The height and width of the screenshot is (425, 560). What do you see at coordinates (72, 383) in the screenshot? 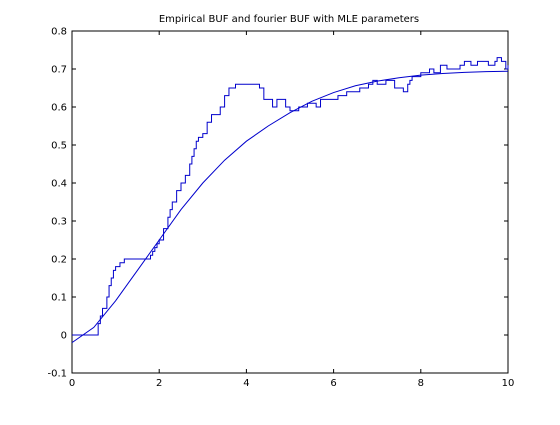
I see `x-tick-label: 0` at bounding box center [72, 383].